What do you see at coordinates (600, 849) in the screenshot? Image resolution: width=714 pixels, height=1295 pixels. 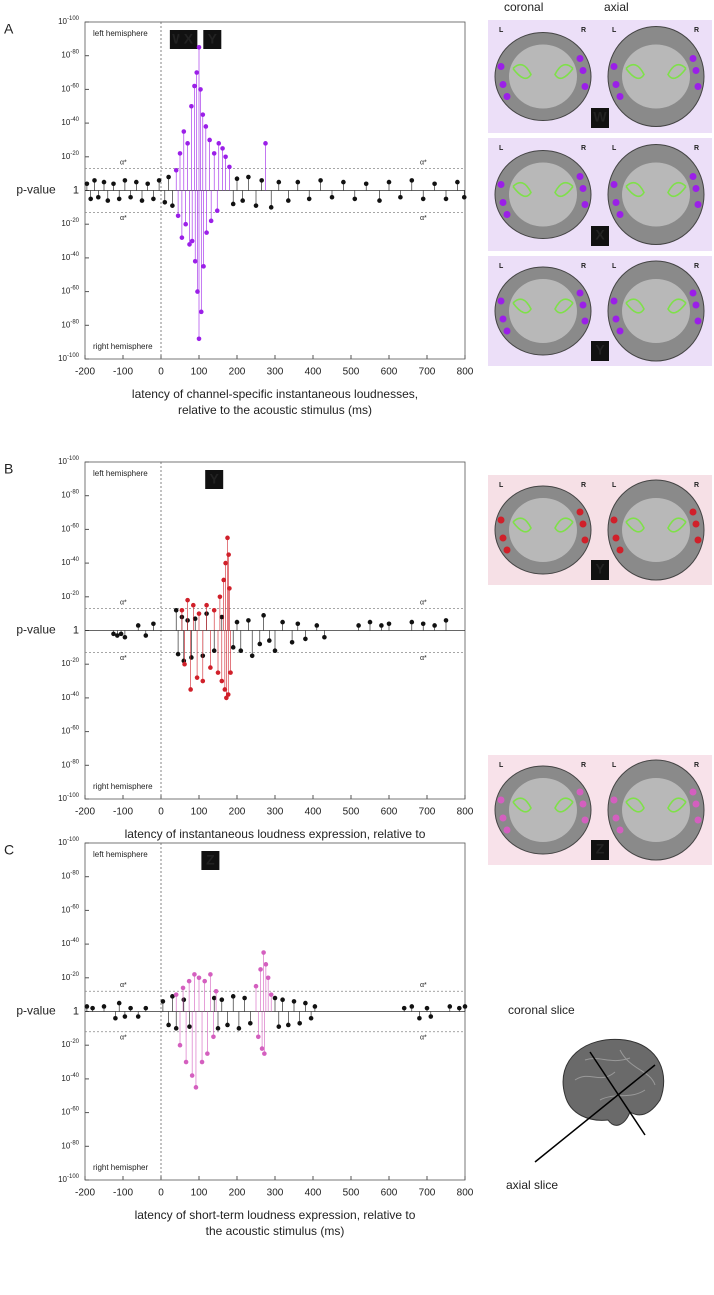 I see `brain-letter: Z` at bounding box center [600, 849].